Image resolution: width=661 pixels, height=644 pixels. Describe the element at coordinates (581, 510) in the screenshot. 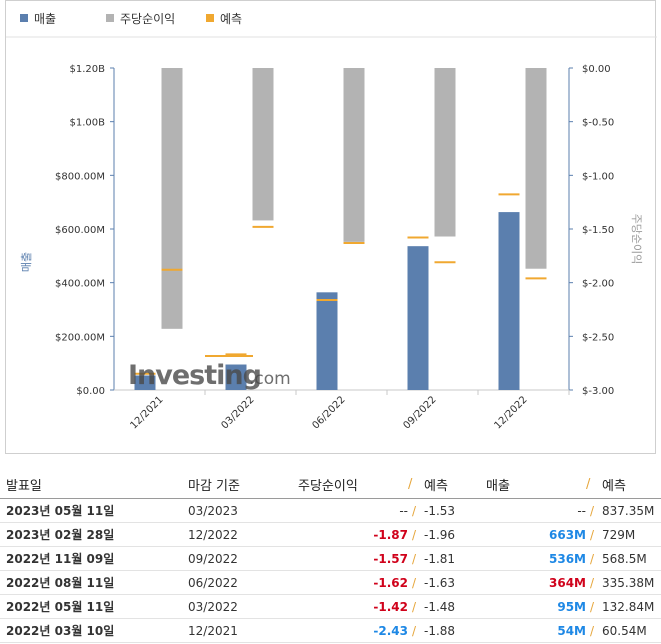

I see `cell-revenue: --` at that location.